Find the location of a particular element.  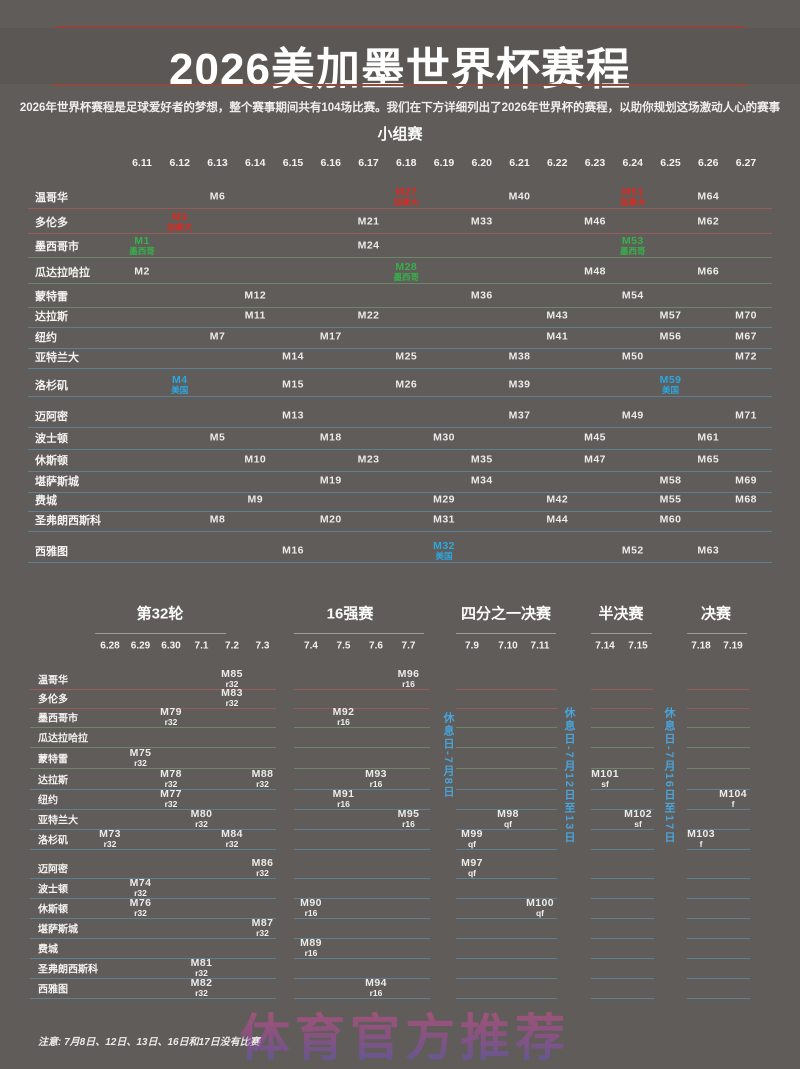

match-number: M61 is located at coordinates (708, 437).